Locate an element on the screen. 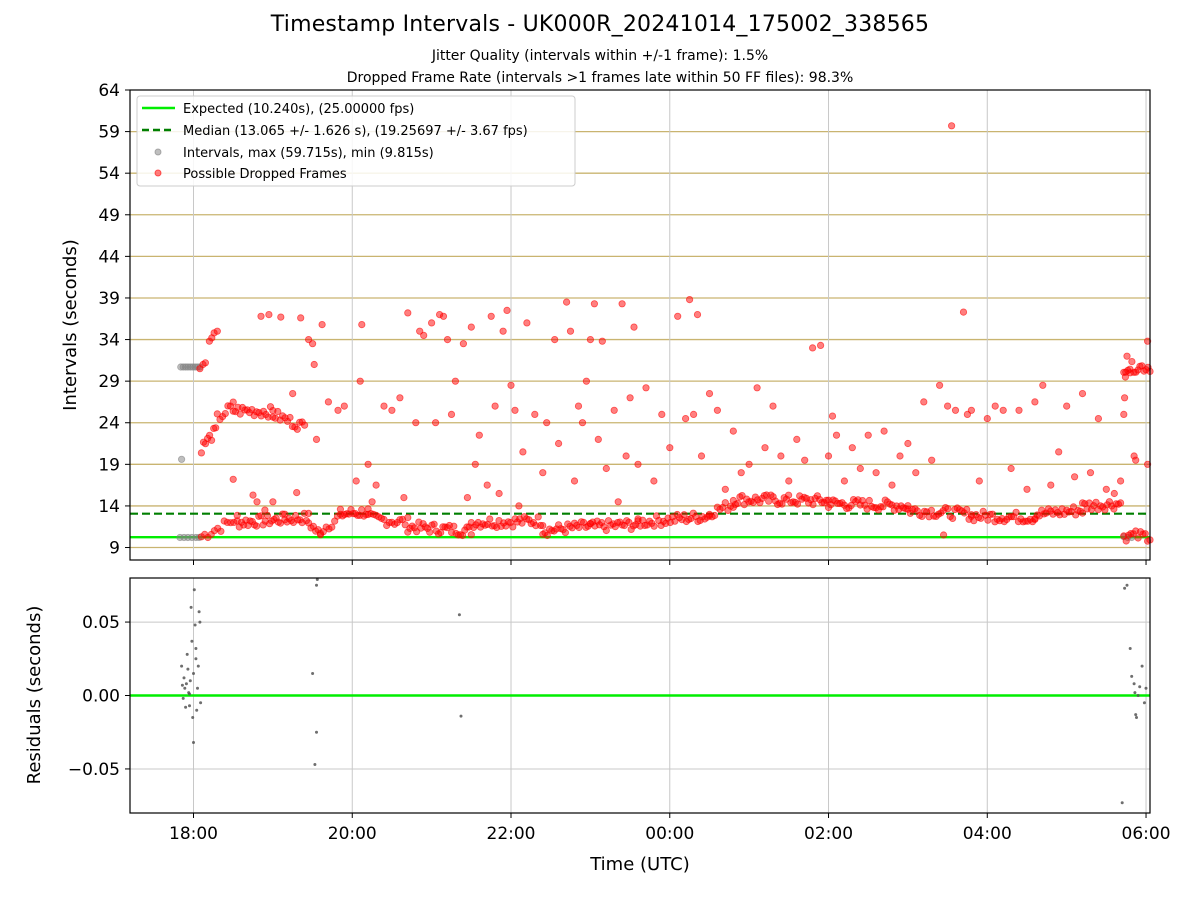 The height and width of the screenshot is (900, 1200). intervals-y-tick-label: 29 is located at coordinates (109, 382).